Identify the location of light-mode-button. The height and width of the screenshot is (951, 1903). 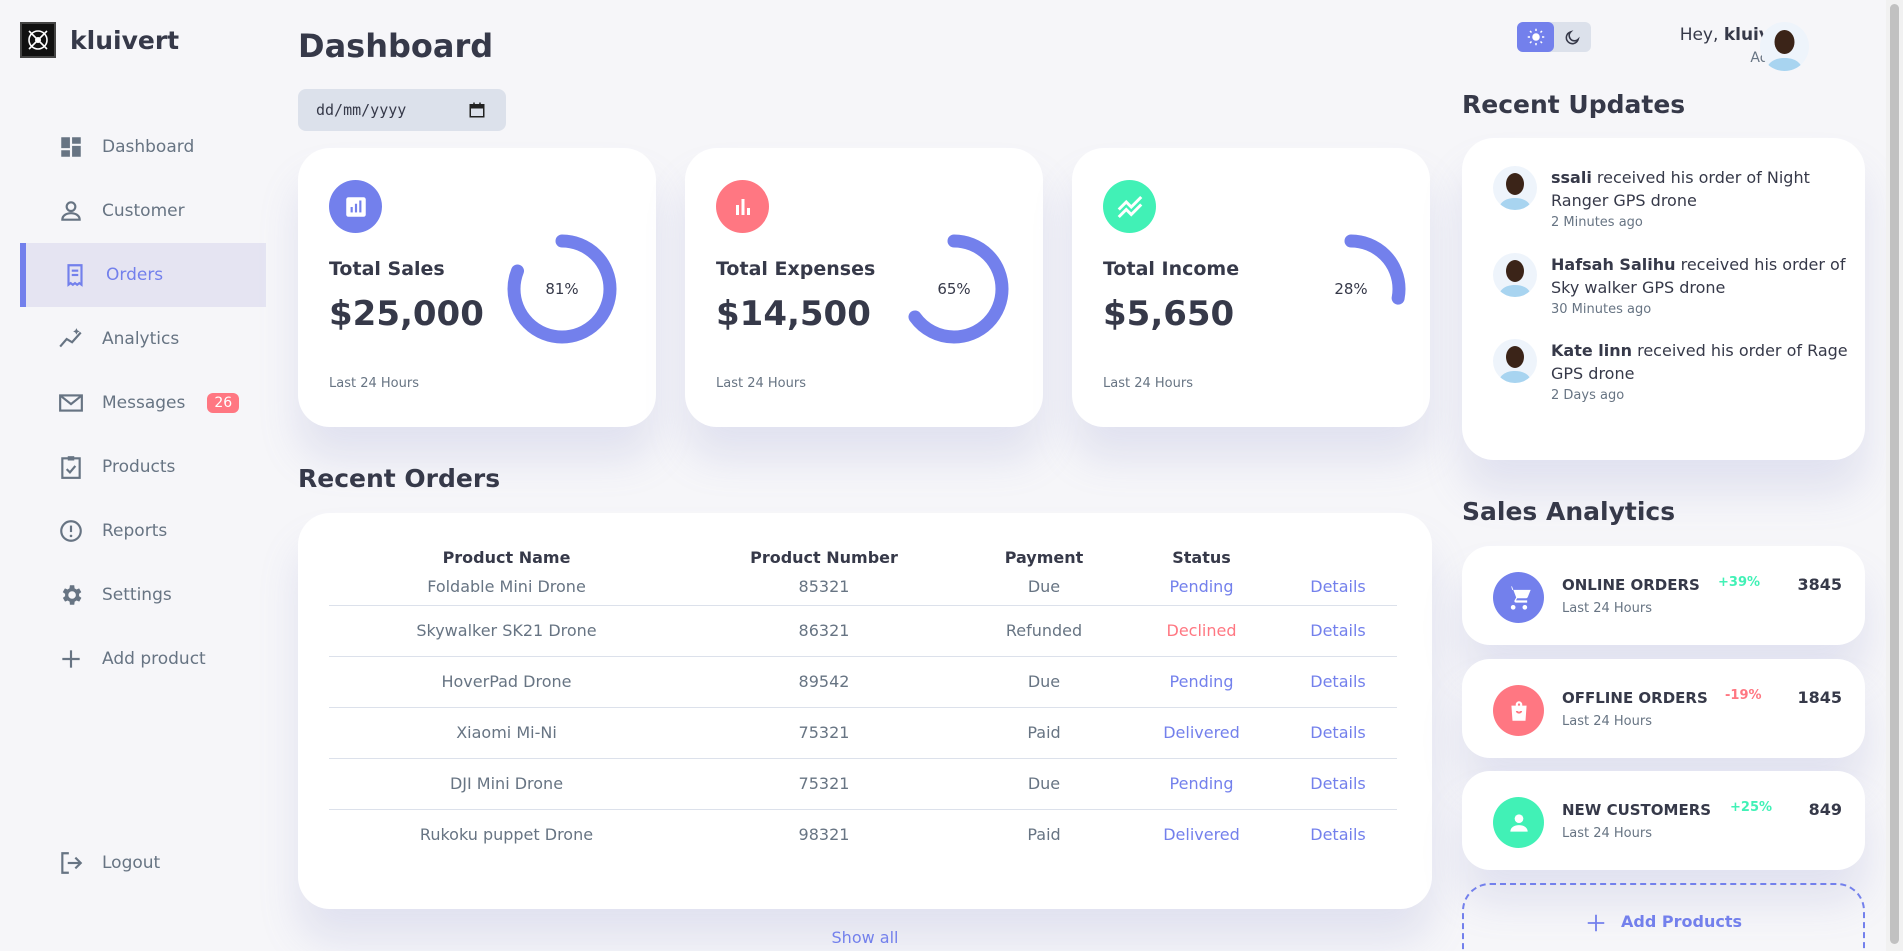
(1535, 37).